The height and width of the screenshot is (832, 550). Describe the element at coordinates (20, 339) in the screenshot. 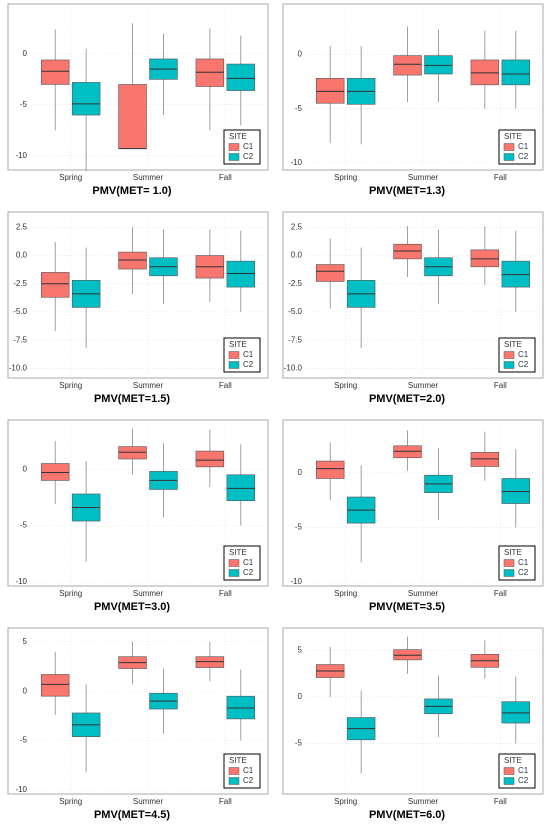

I see `y-tick-label: -7.5` at that location.